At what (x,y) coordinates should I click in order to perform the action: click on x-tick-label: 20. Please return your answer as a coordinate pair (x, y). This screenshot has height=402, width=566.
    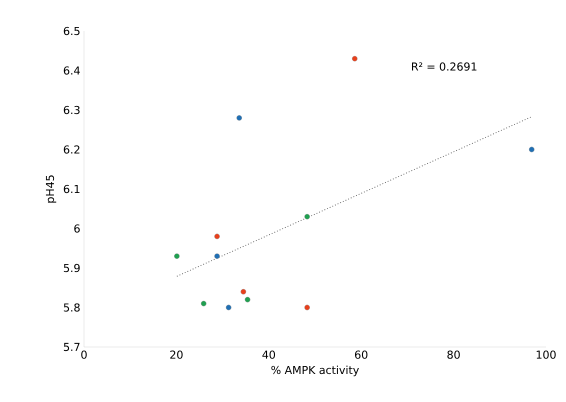
    Looking at the image, I should click on (176, 354).